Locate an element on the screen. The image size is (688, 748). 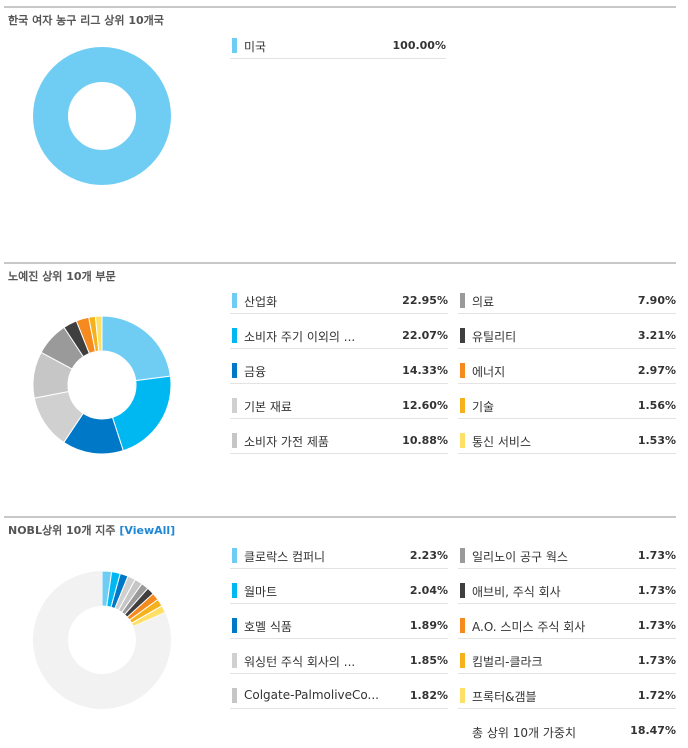
legend-item: 유틸리티 3.21% is located at coordinates (567, 336).